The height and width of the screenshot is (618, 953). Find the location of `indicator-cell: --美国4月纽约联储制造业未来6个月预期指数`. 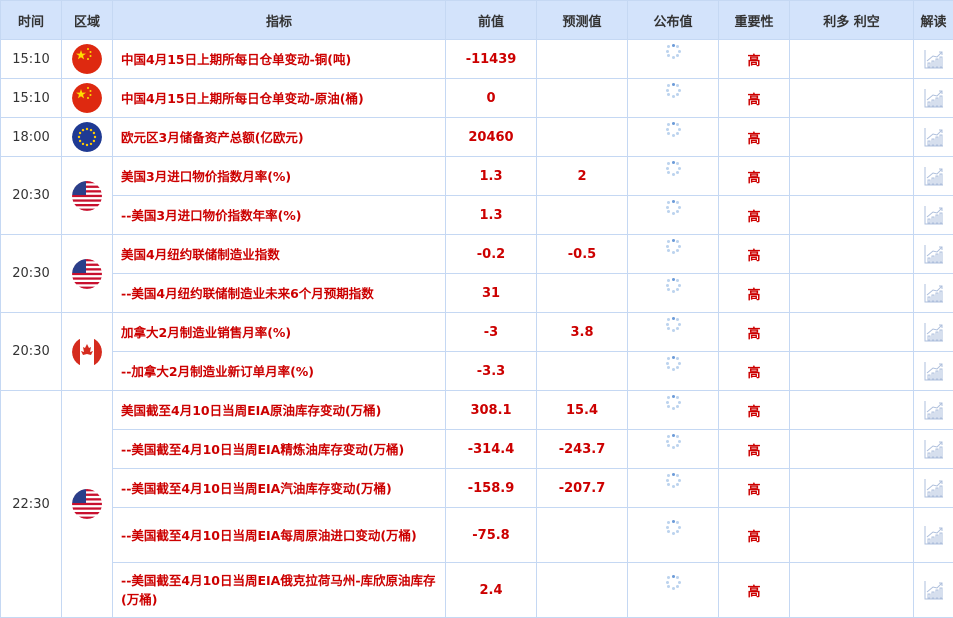

indicator-cell: --美国4月纽约联储制造业未来6个月预期指数 is located at coordinates (279, 293).